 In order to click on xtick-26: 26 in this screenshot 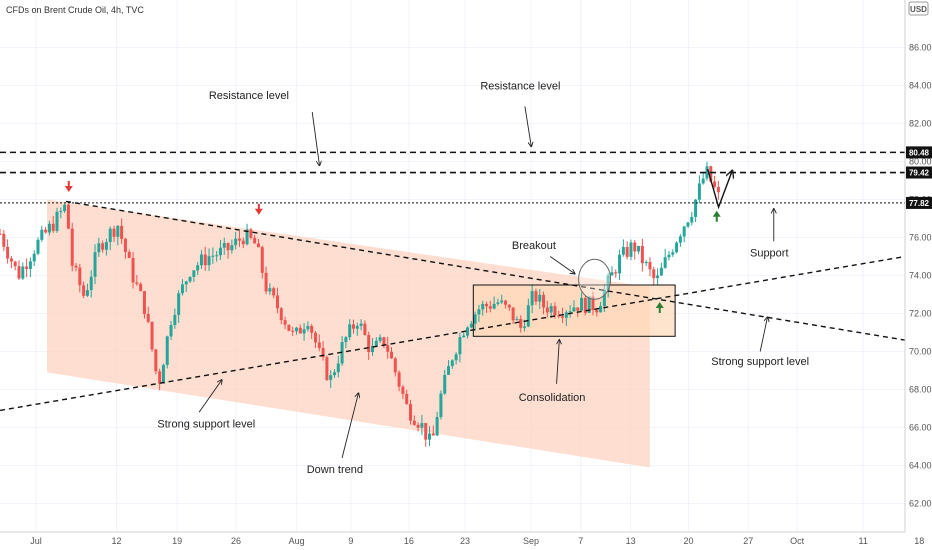, I will do `click(236, 541)`.